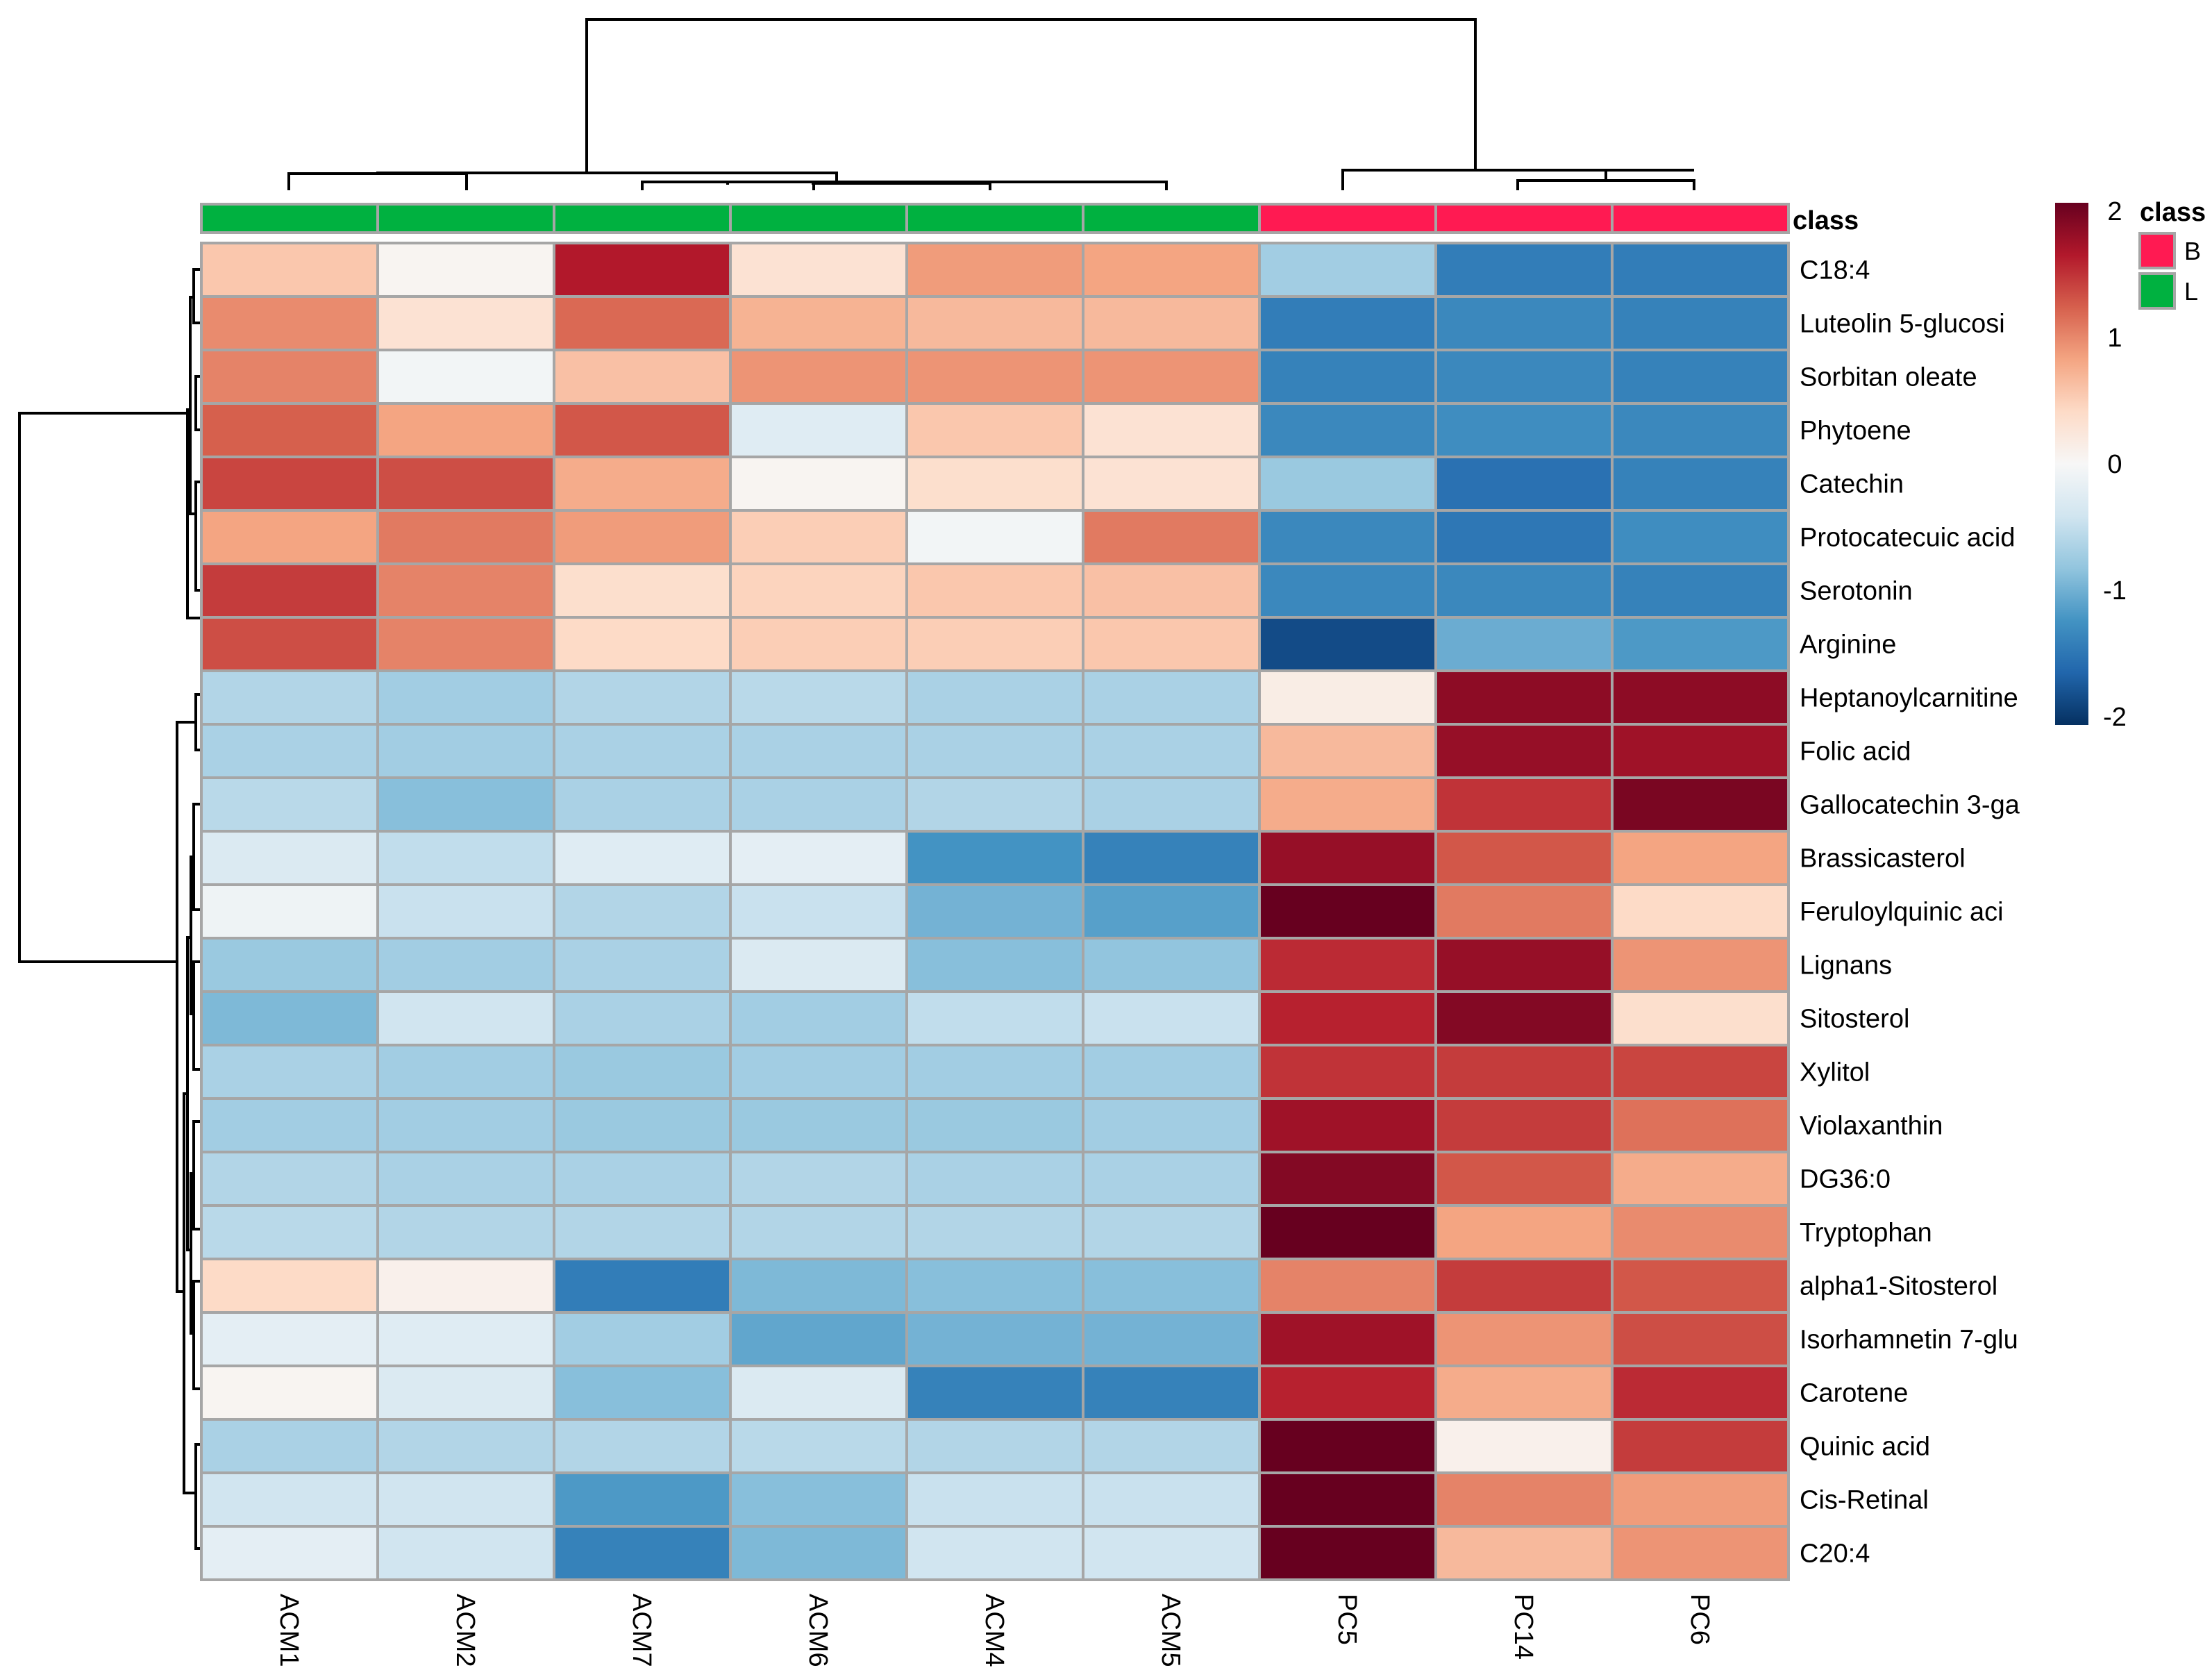  What do you see at coordinates (1854, 1019) in the screenshot?
I see `row-label: Sitosterol` at bounding box center [1854, 1019].